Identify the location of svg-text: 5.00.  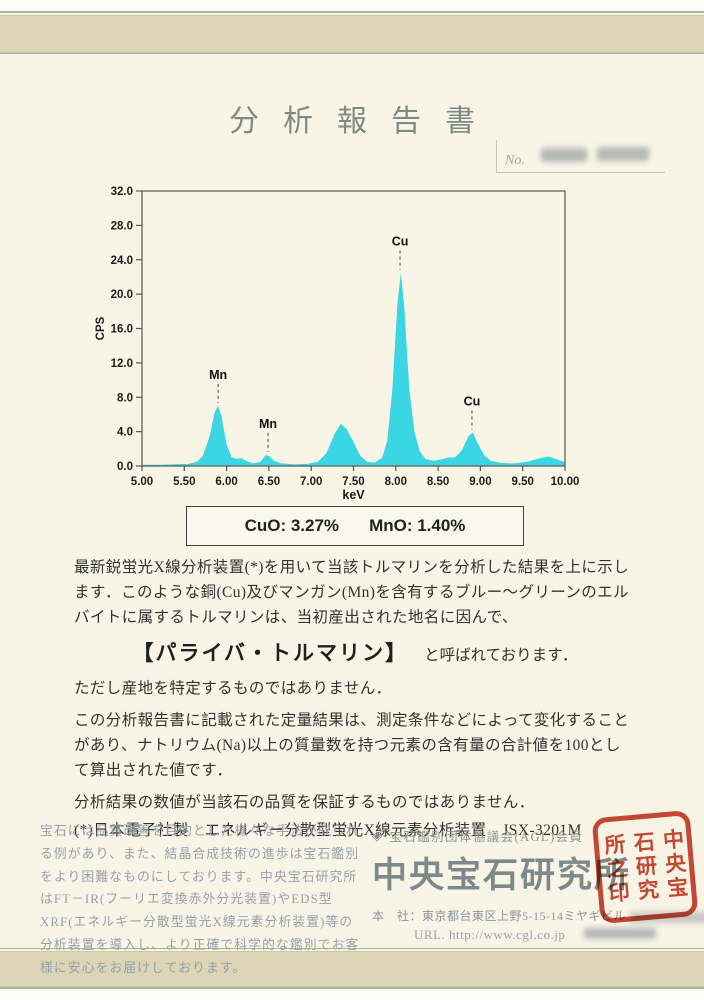
(142, 482).